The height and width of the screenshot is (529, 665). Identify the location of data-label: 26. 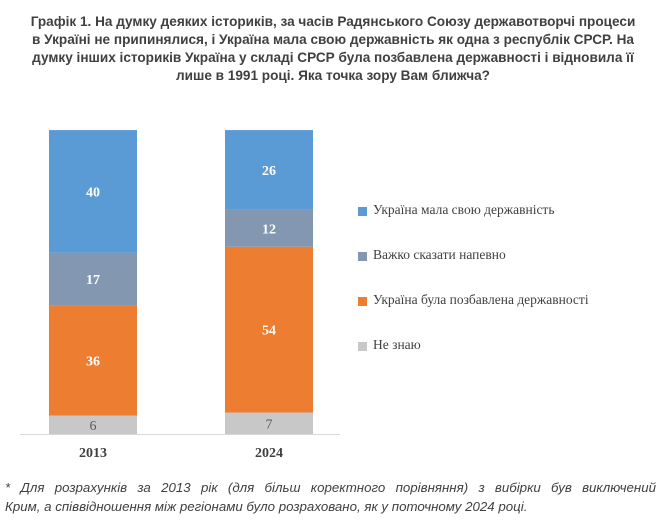
(269, 171).